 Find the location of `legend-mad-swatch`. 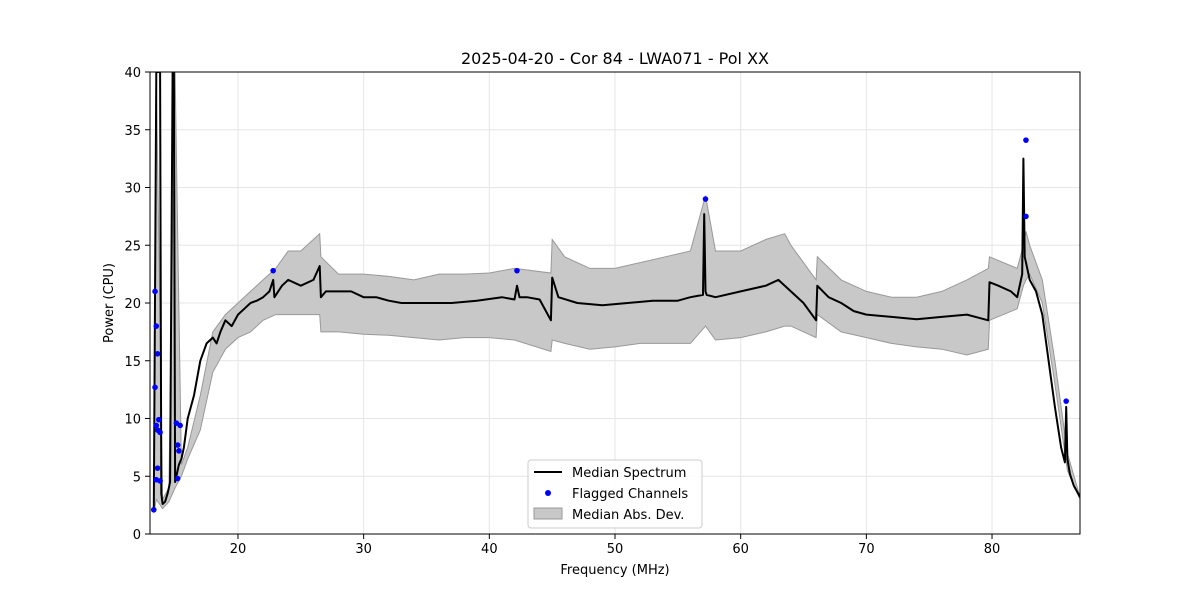

legend-mad-swatch is located at coordinates (548, 513).